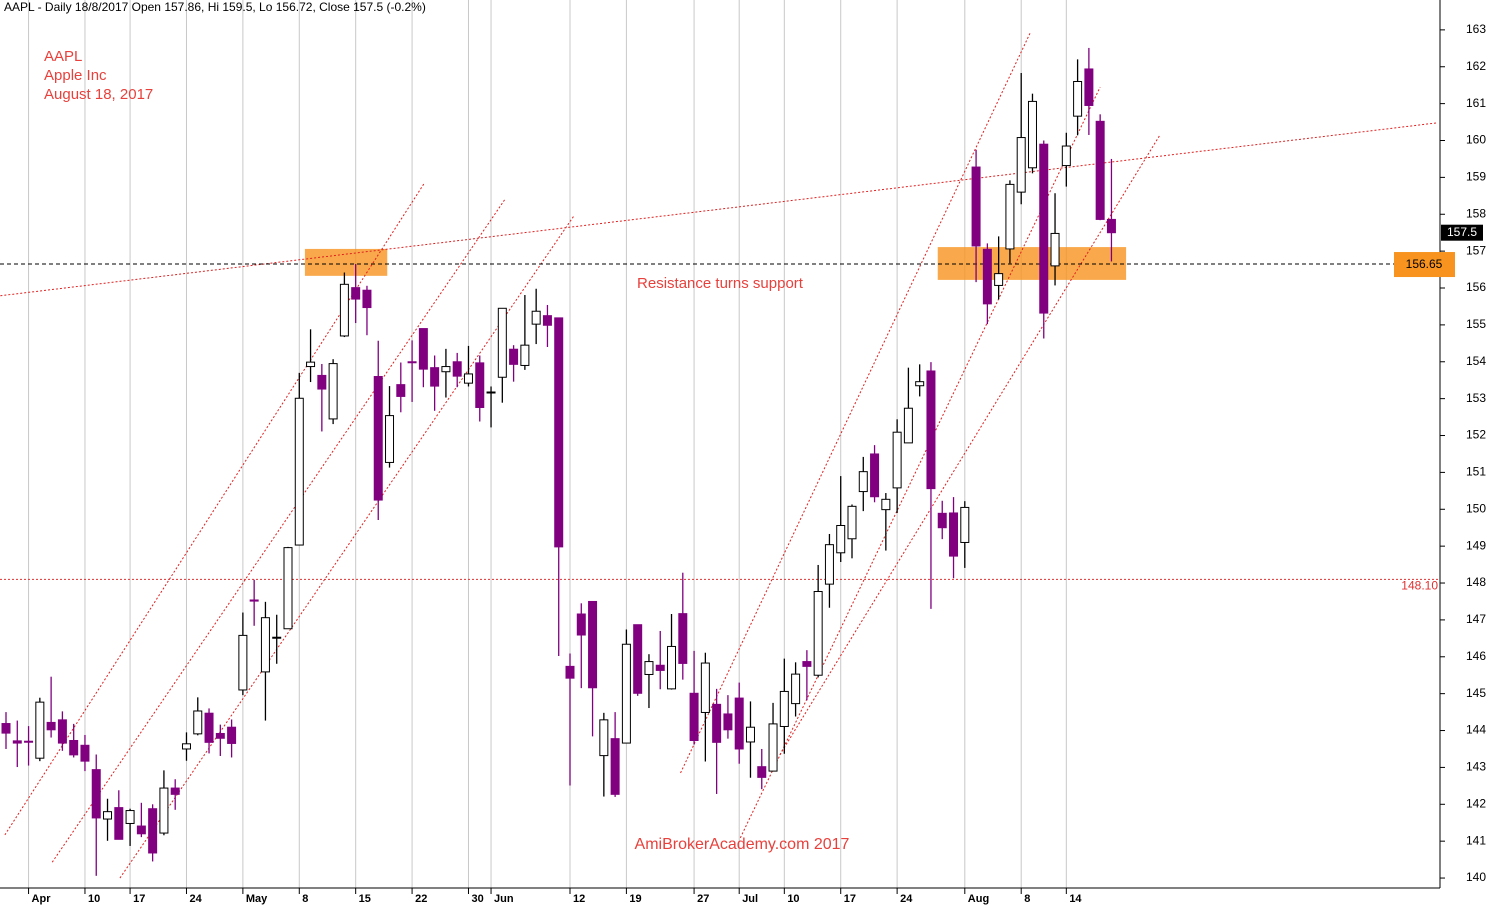 The height and width of the screenshot is (908, 1500). What do you see at coordinates (1476, 177) in the screenshot?
I see `y-tick-label: 159` at bounding box center [1476, 177].